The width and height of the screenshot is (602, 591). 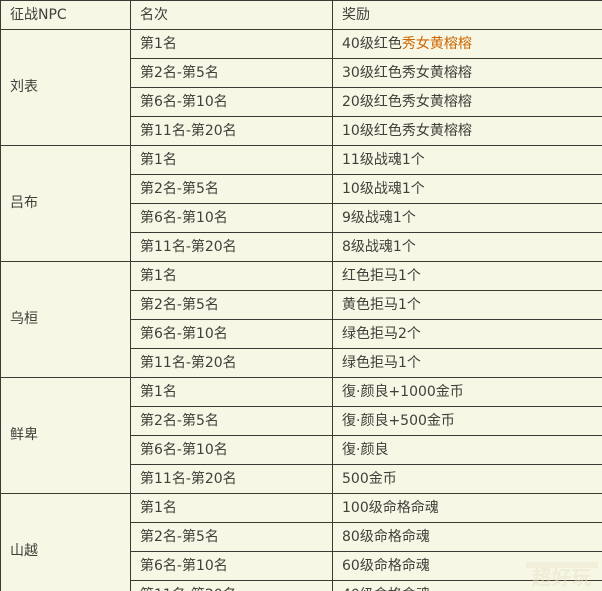 I want to click on reward-text: 復·颜良, so click(x=365, y=449).